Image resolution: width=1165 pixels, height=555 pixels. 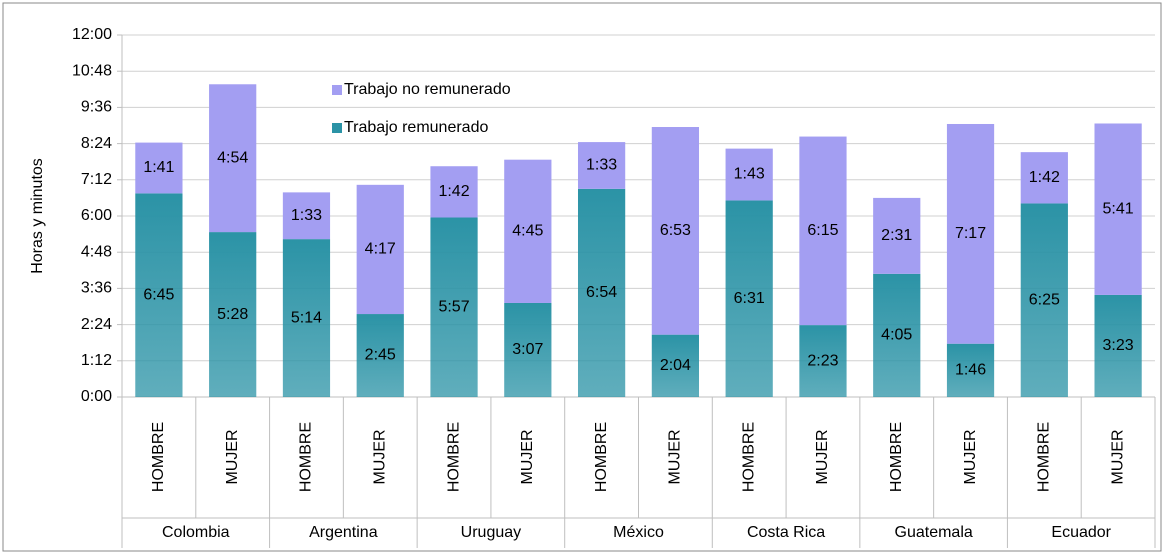 What do you see at coordinates (427, 89) in the screenshot?
I see `legend-label: Trabajo no remunerado` at bounding box center [427, 89].